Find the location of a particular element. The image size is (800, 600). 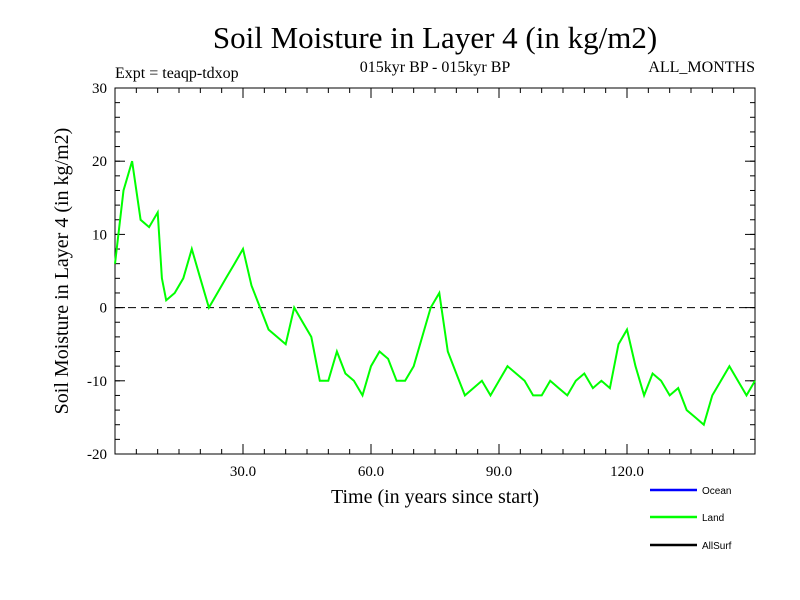

x-axis-label: Time (in years since start) is located at coordinates (435, 497).